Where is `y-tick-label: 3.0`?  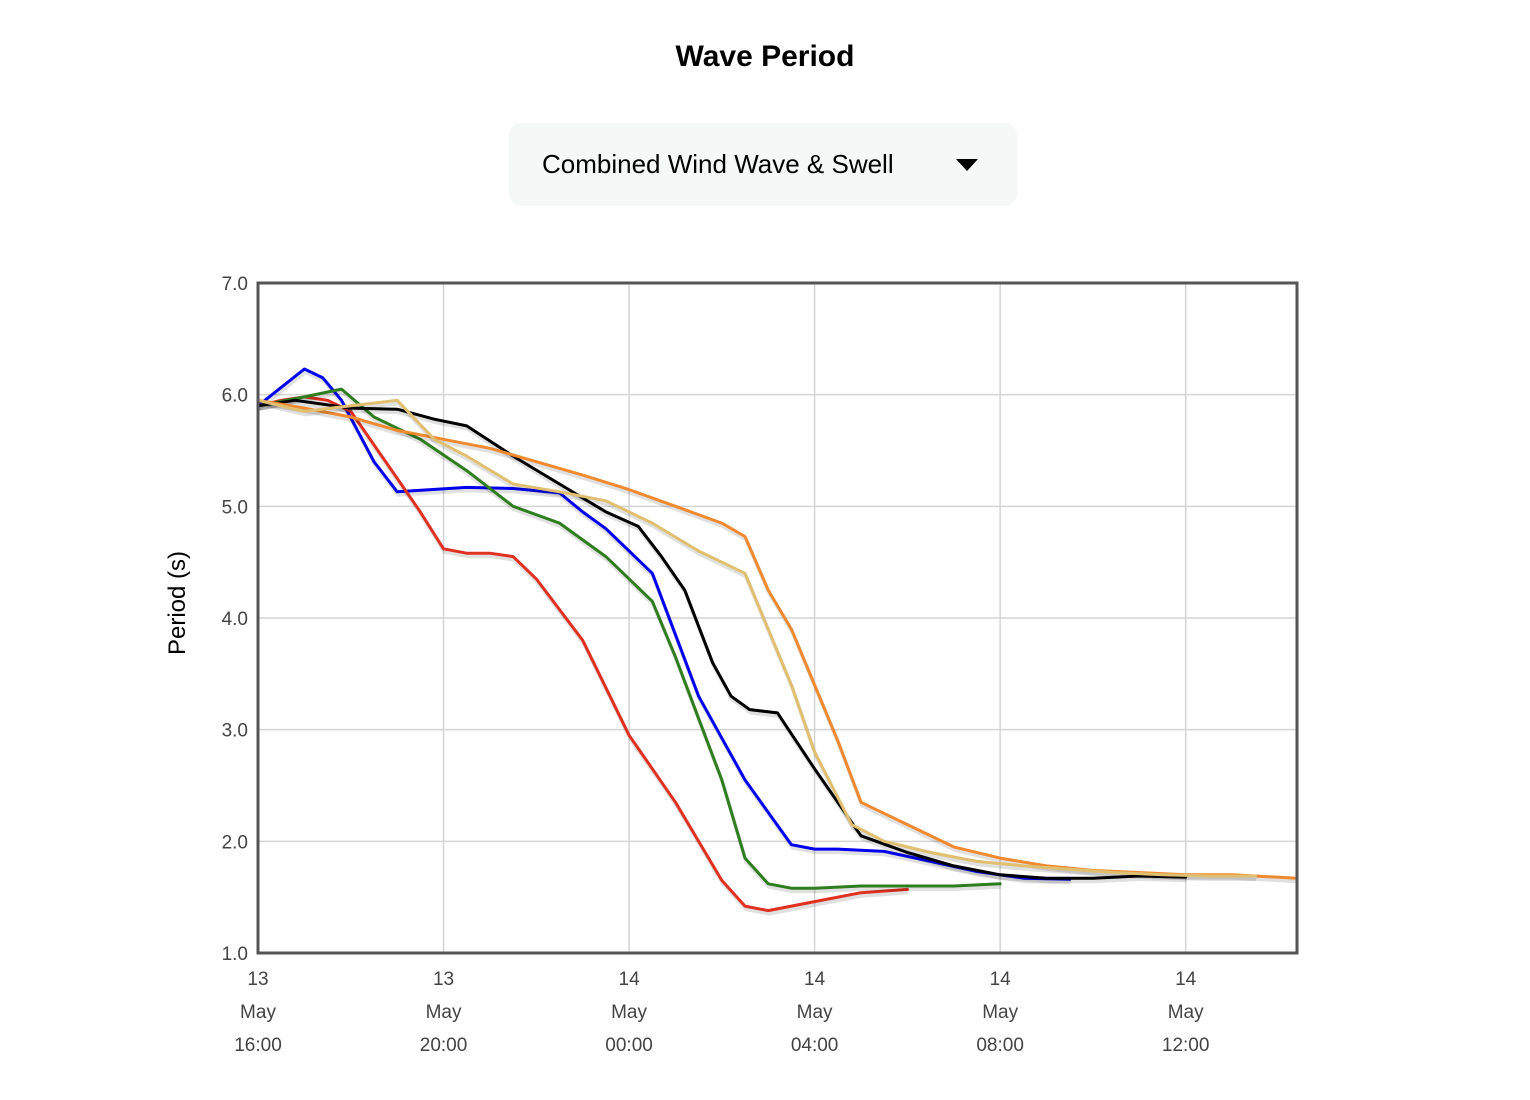
y-tick-label: 3.0 is located at coordinates (235, 731).